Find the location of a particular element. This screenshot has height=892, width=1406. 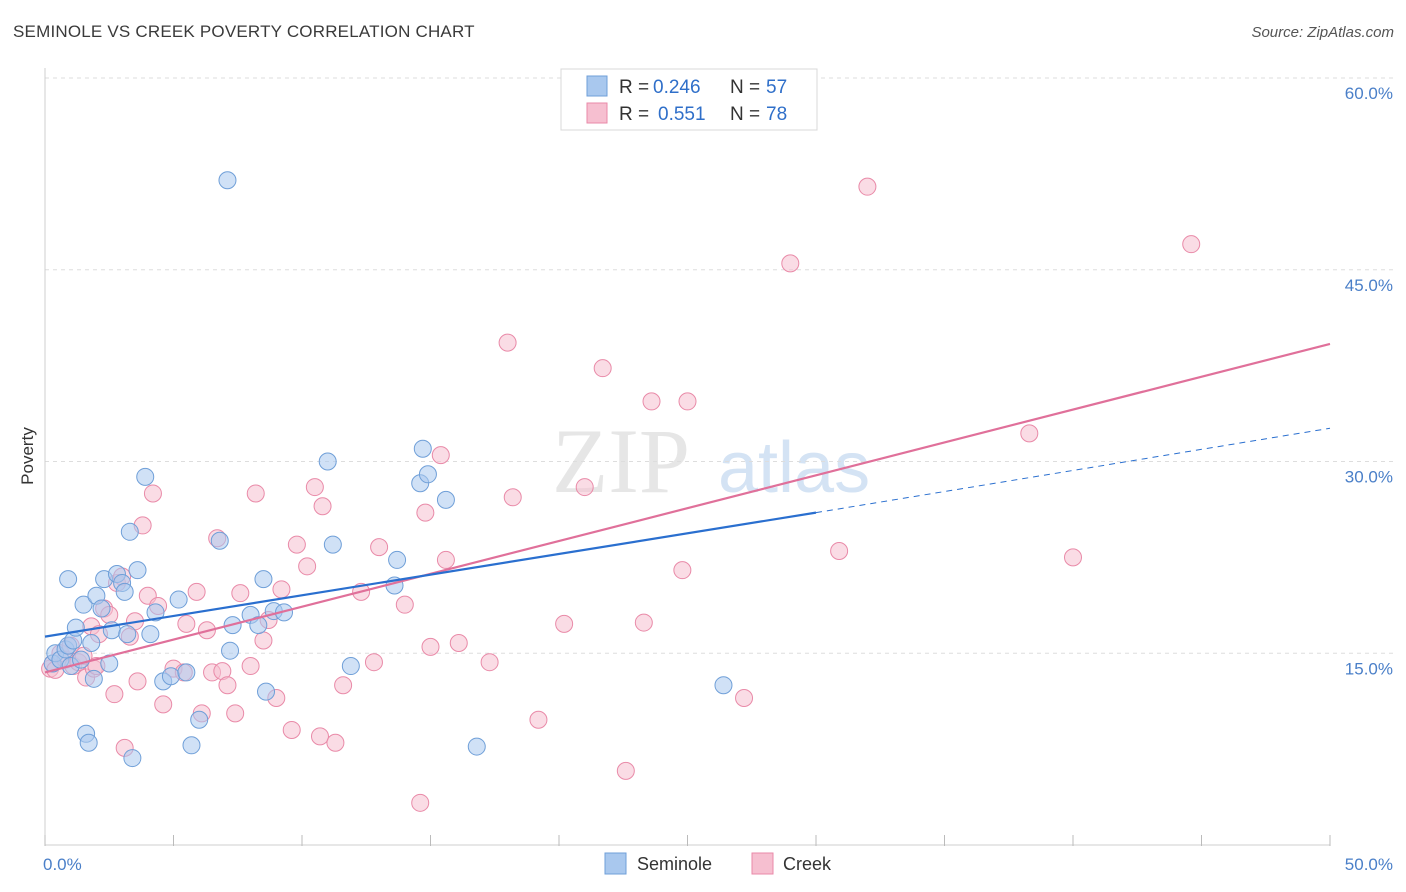

x-tick-label-right: 50.0% is located at coordinates (1369, 864).